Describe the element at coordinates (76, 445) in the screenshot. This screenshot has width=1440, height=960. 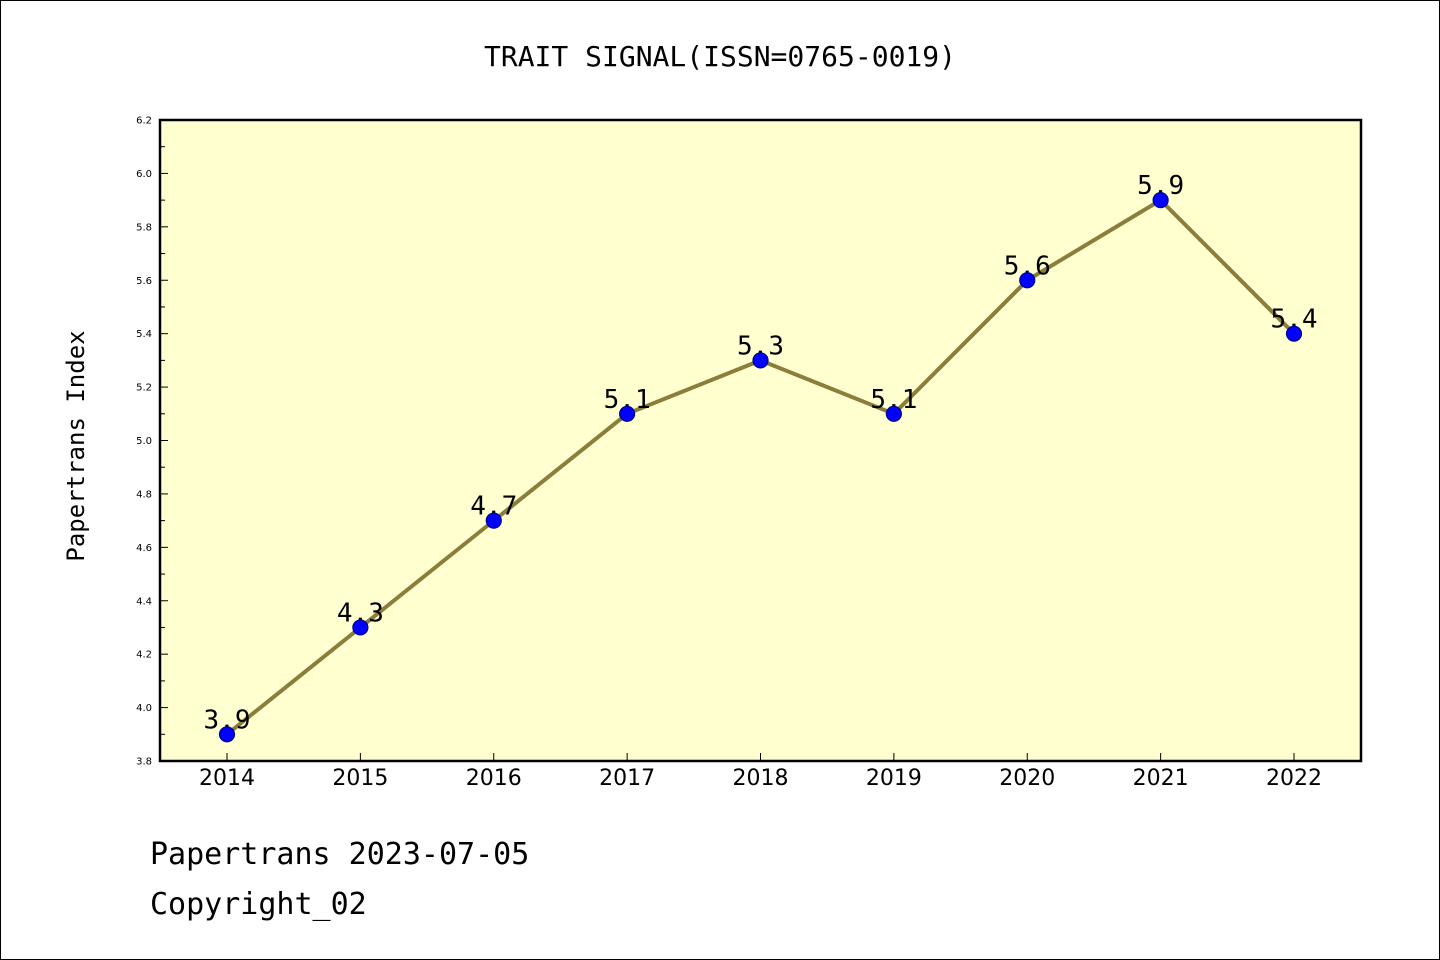
I see `y-axis-label: Papertrans Index` at that location.